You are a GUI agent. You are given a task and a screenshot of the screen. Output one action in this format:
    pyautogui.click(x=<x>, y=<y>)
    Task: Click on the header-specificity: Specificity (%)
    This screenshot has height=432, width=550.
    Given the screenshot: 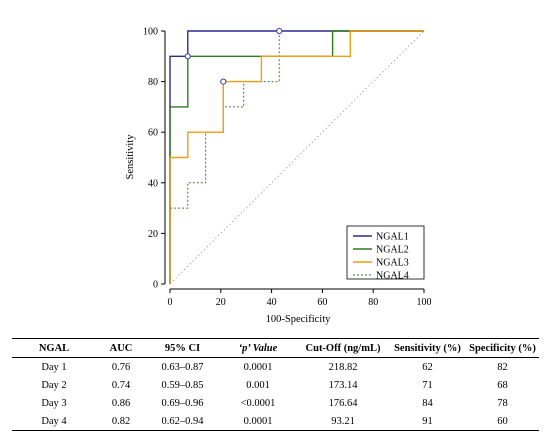 What is the action you would take?
    pyautogui.click(x=502, y=348)
    